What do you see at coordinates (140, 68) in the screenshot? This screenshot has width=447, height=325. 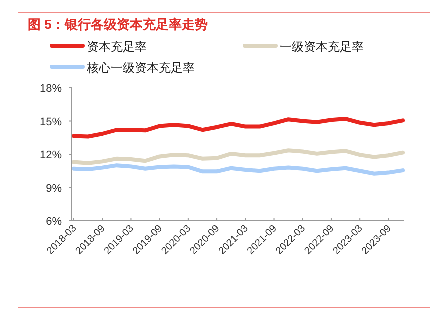 I see `legend-label: 核心一级资本充足率` at bounding box center [140, 68].